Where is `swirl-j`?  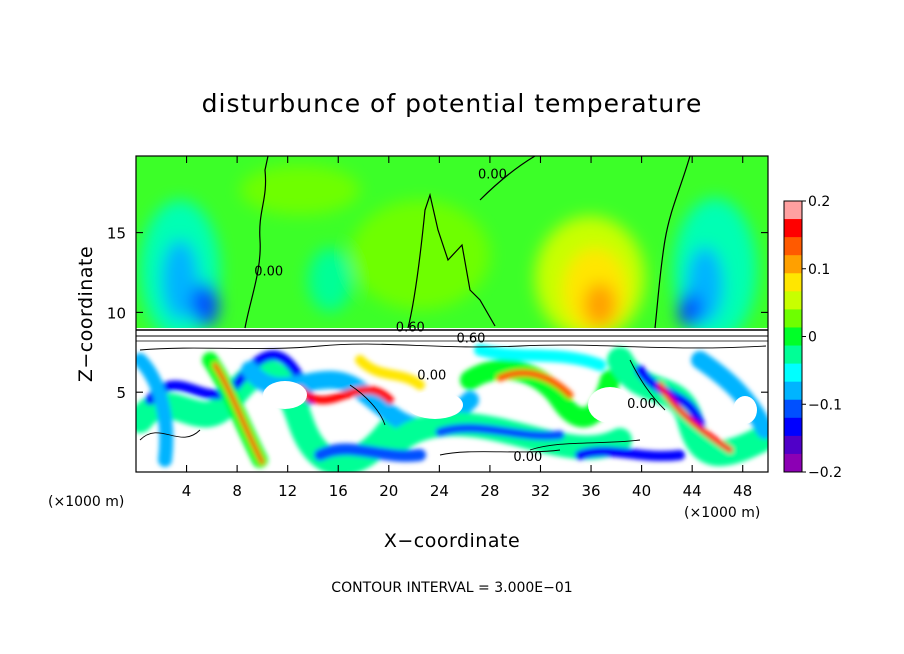
swirl-j is located at coordinates (670, 397).